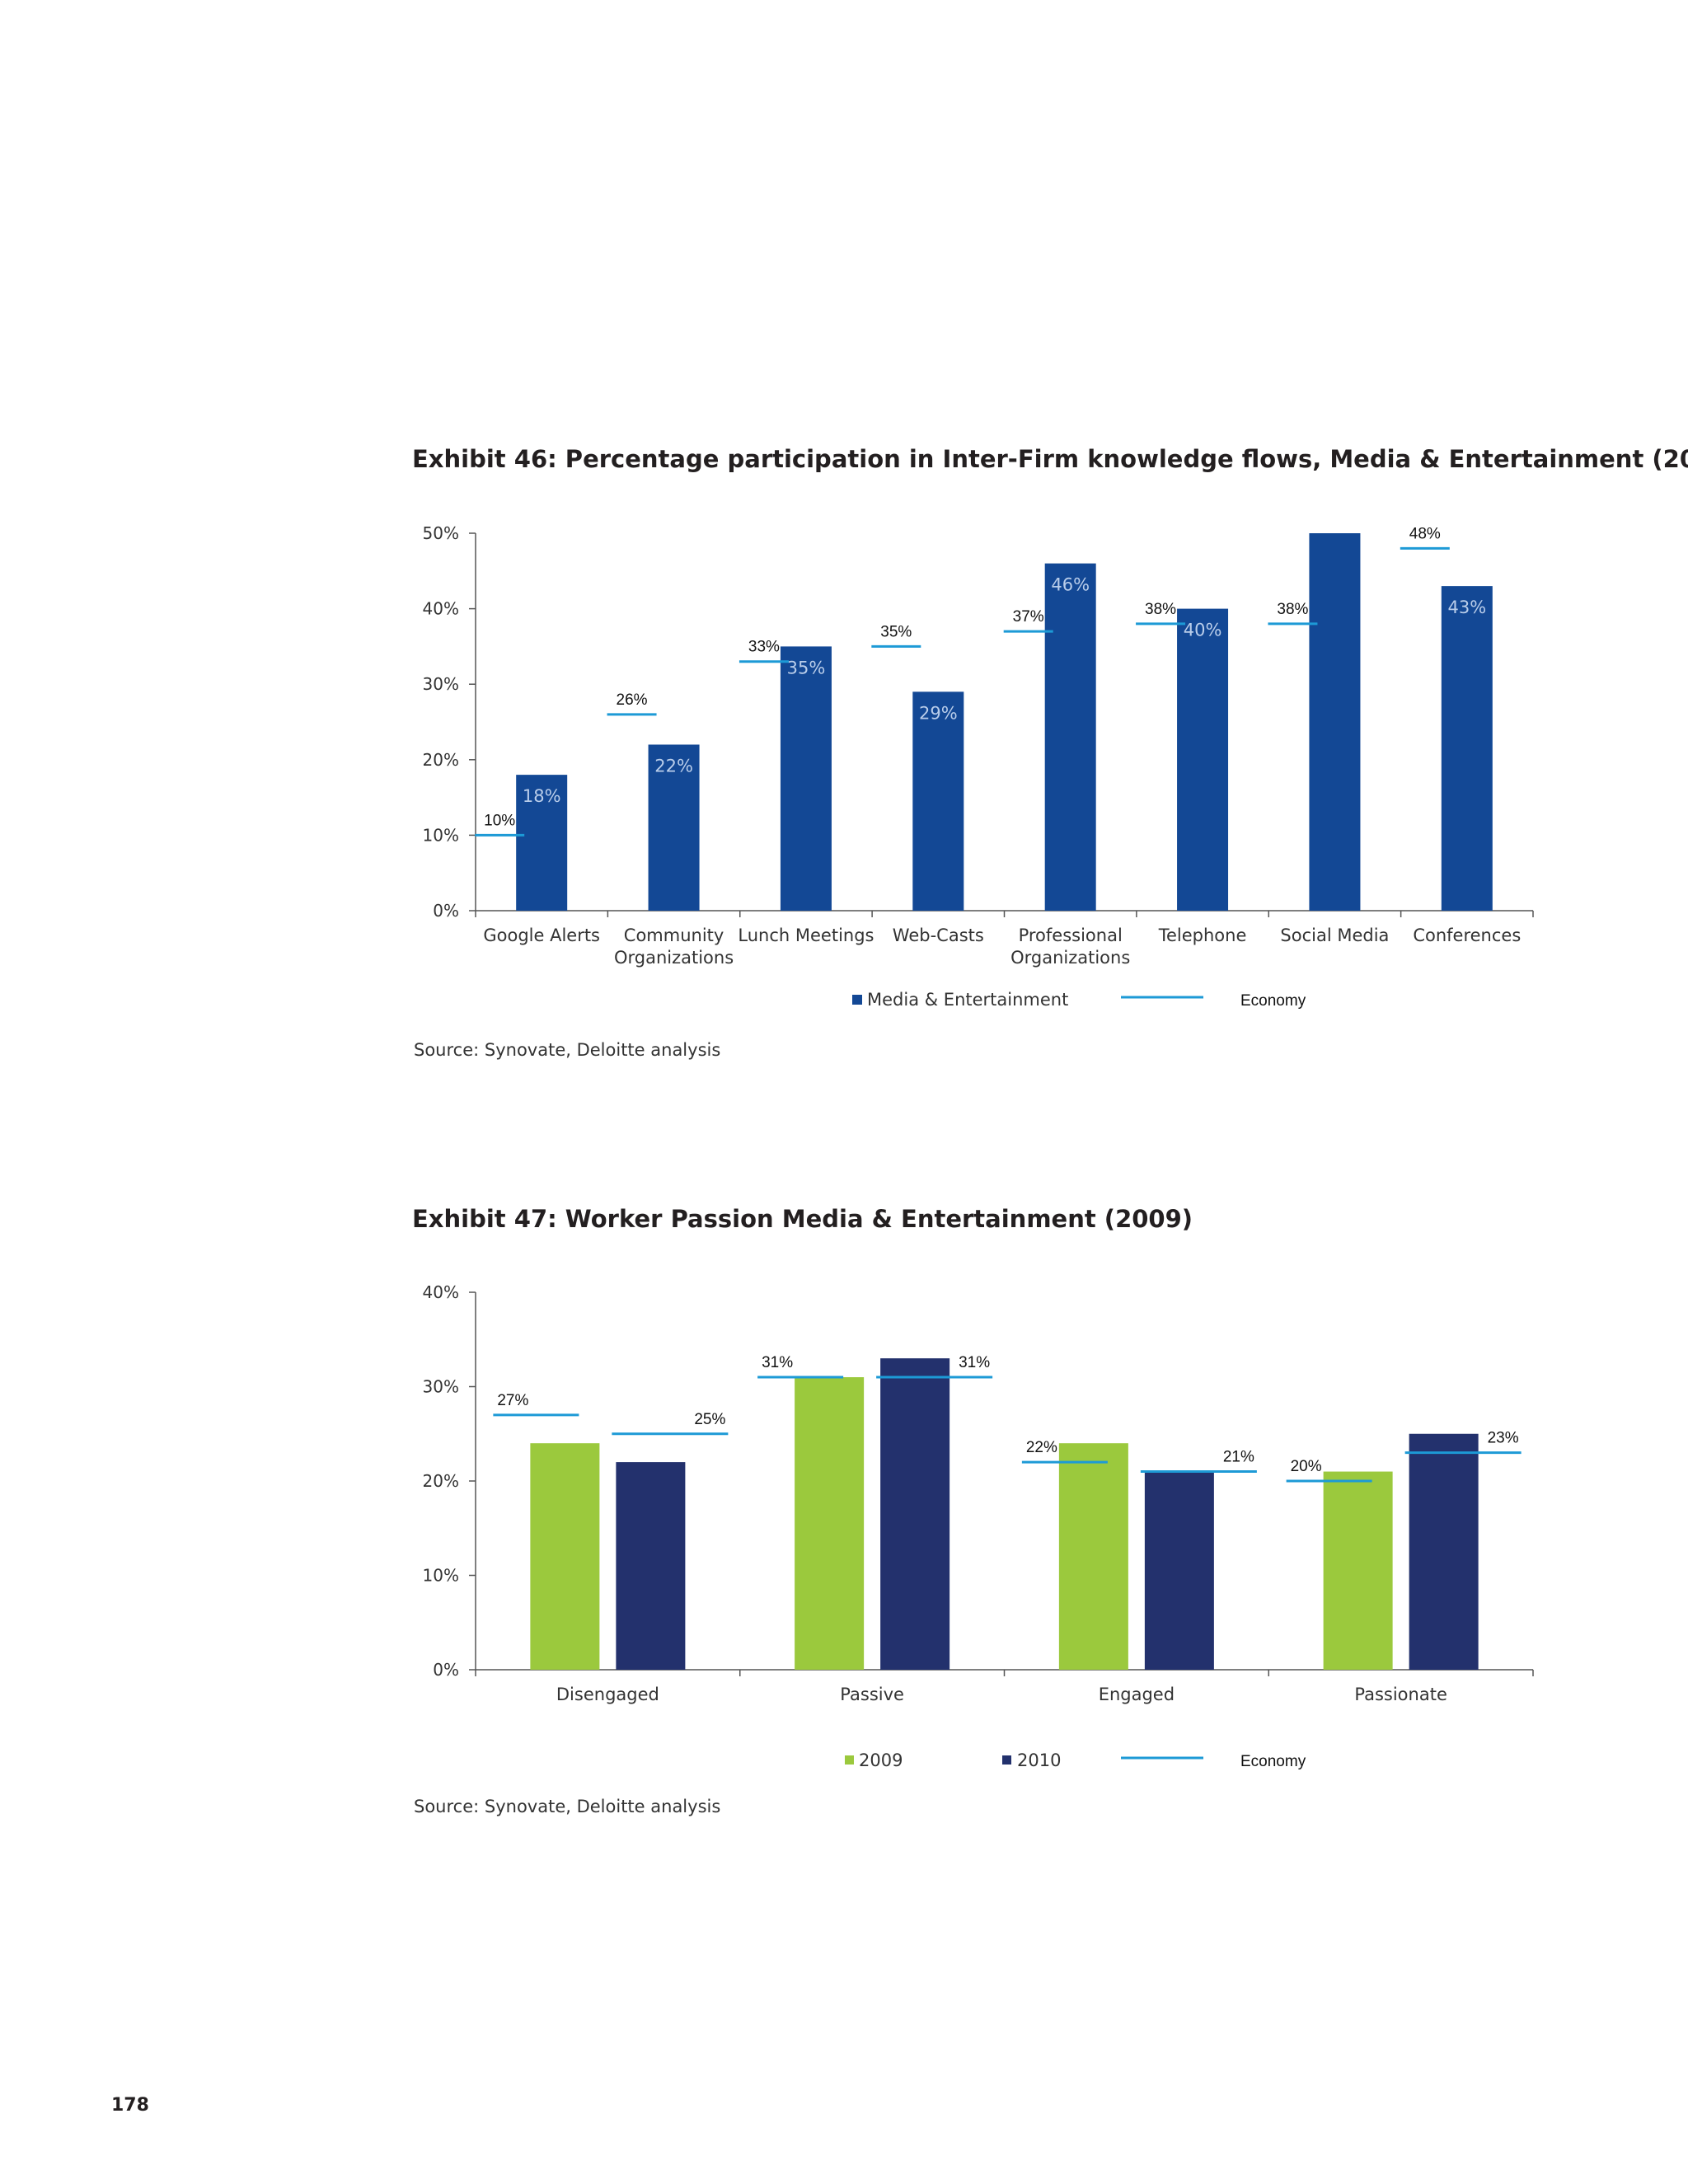 The height and width of the screenshot is (2184, 1688). What do you see at coordinates (441, 533) in the screenshot?
I see `y-tick-label: 50%` at bounding box center [441, 533].